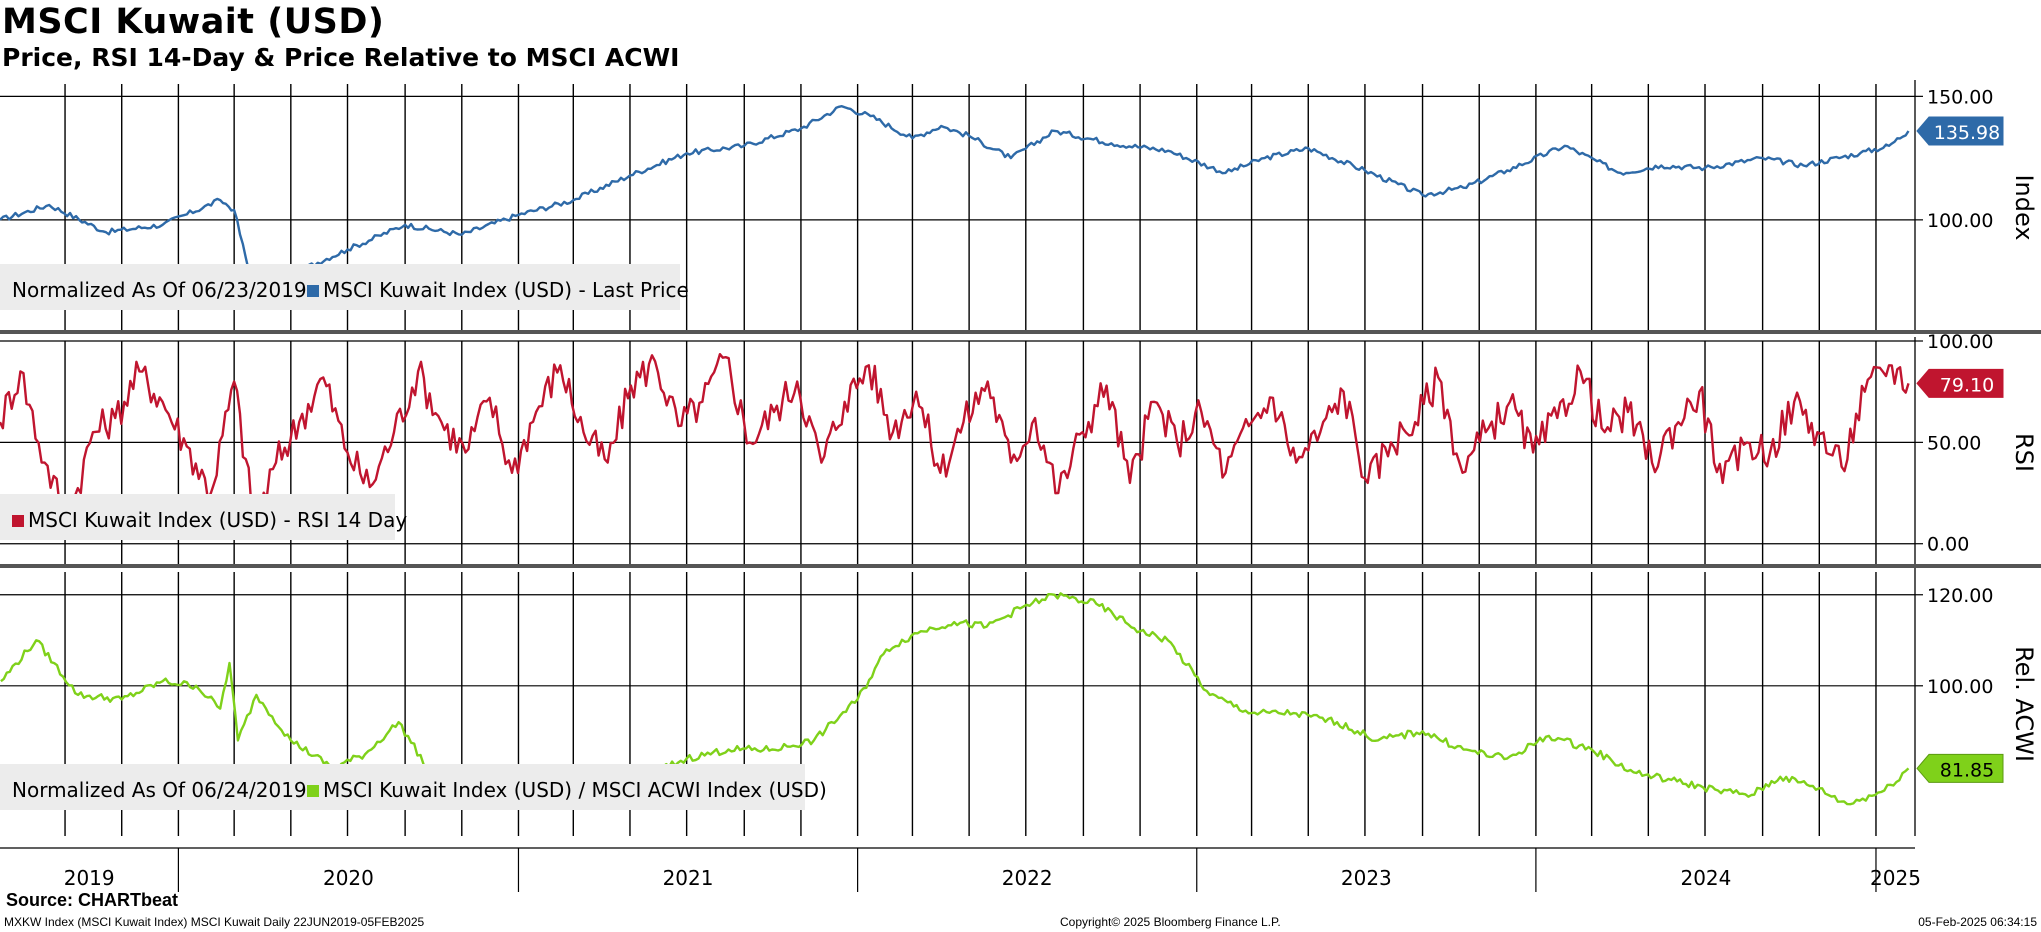  Describe the element at coordinates (92, 900) in the screenshot. I see `source-note: Source: CHARTbeat` at that location.